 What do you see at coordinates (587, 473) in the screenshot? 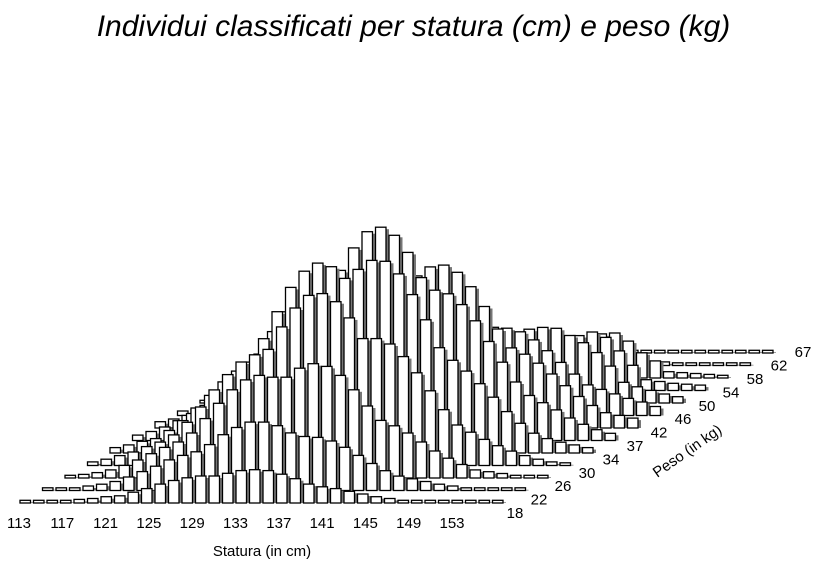
I see `y-tick-label: 30` at bounding box center [587, 473].